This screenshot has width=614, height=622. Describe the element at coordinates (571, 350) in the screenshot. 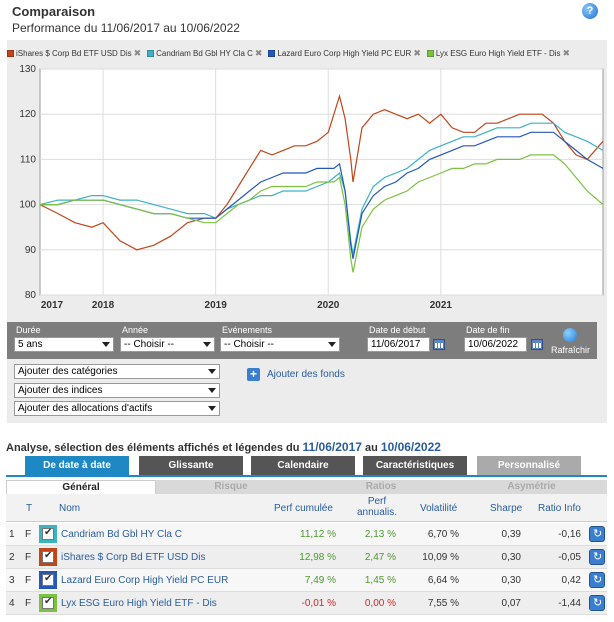

I see `refresh-label: Rafraîchir` at that location.